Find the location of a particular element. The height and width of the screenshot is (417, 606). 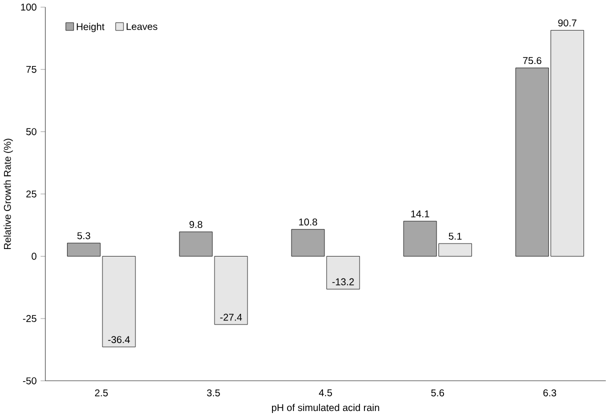

x-tick-label: 6.3 is located at coordinates (549, 393).